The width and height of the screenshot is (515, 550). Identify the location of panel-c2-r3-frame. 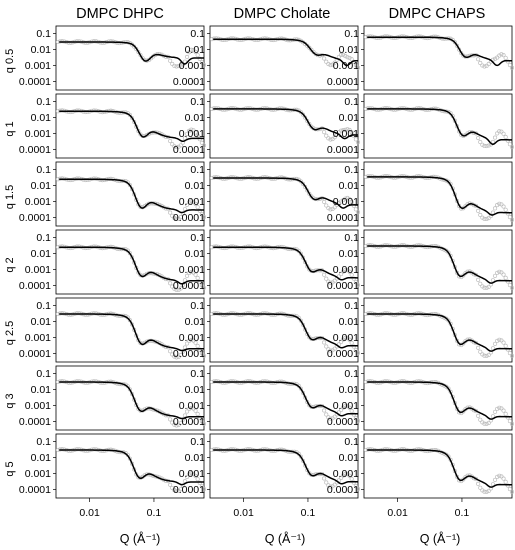
(438, 262).